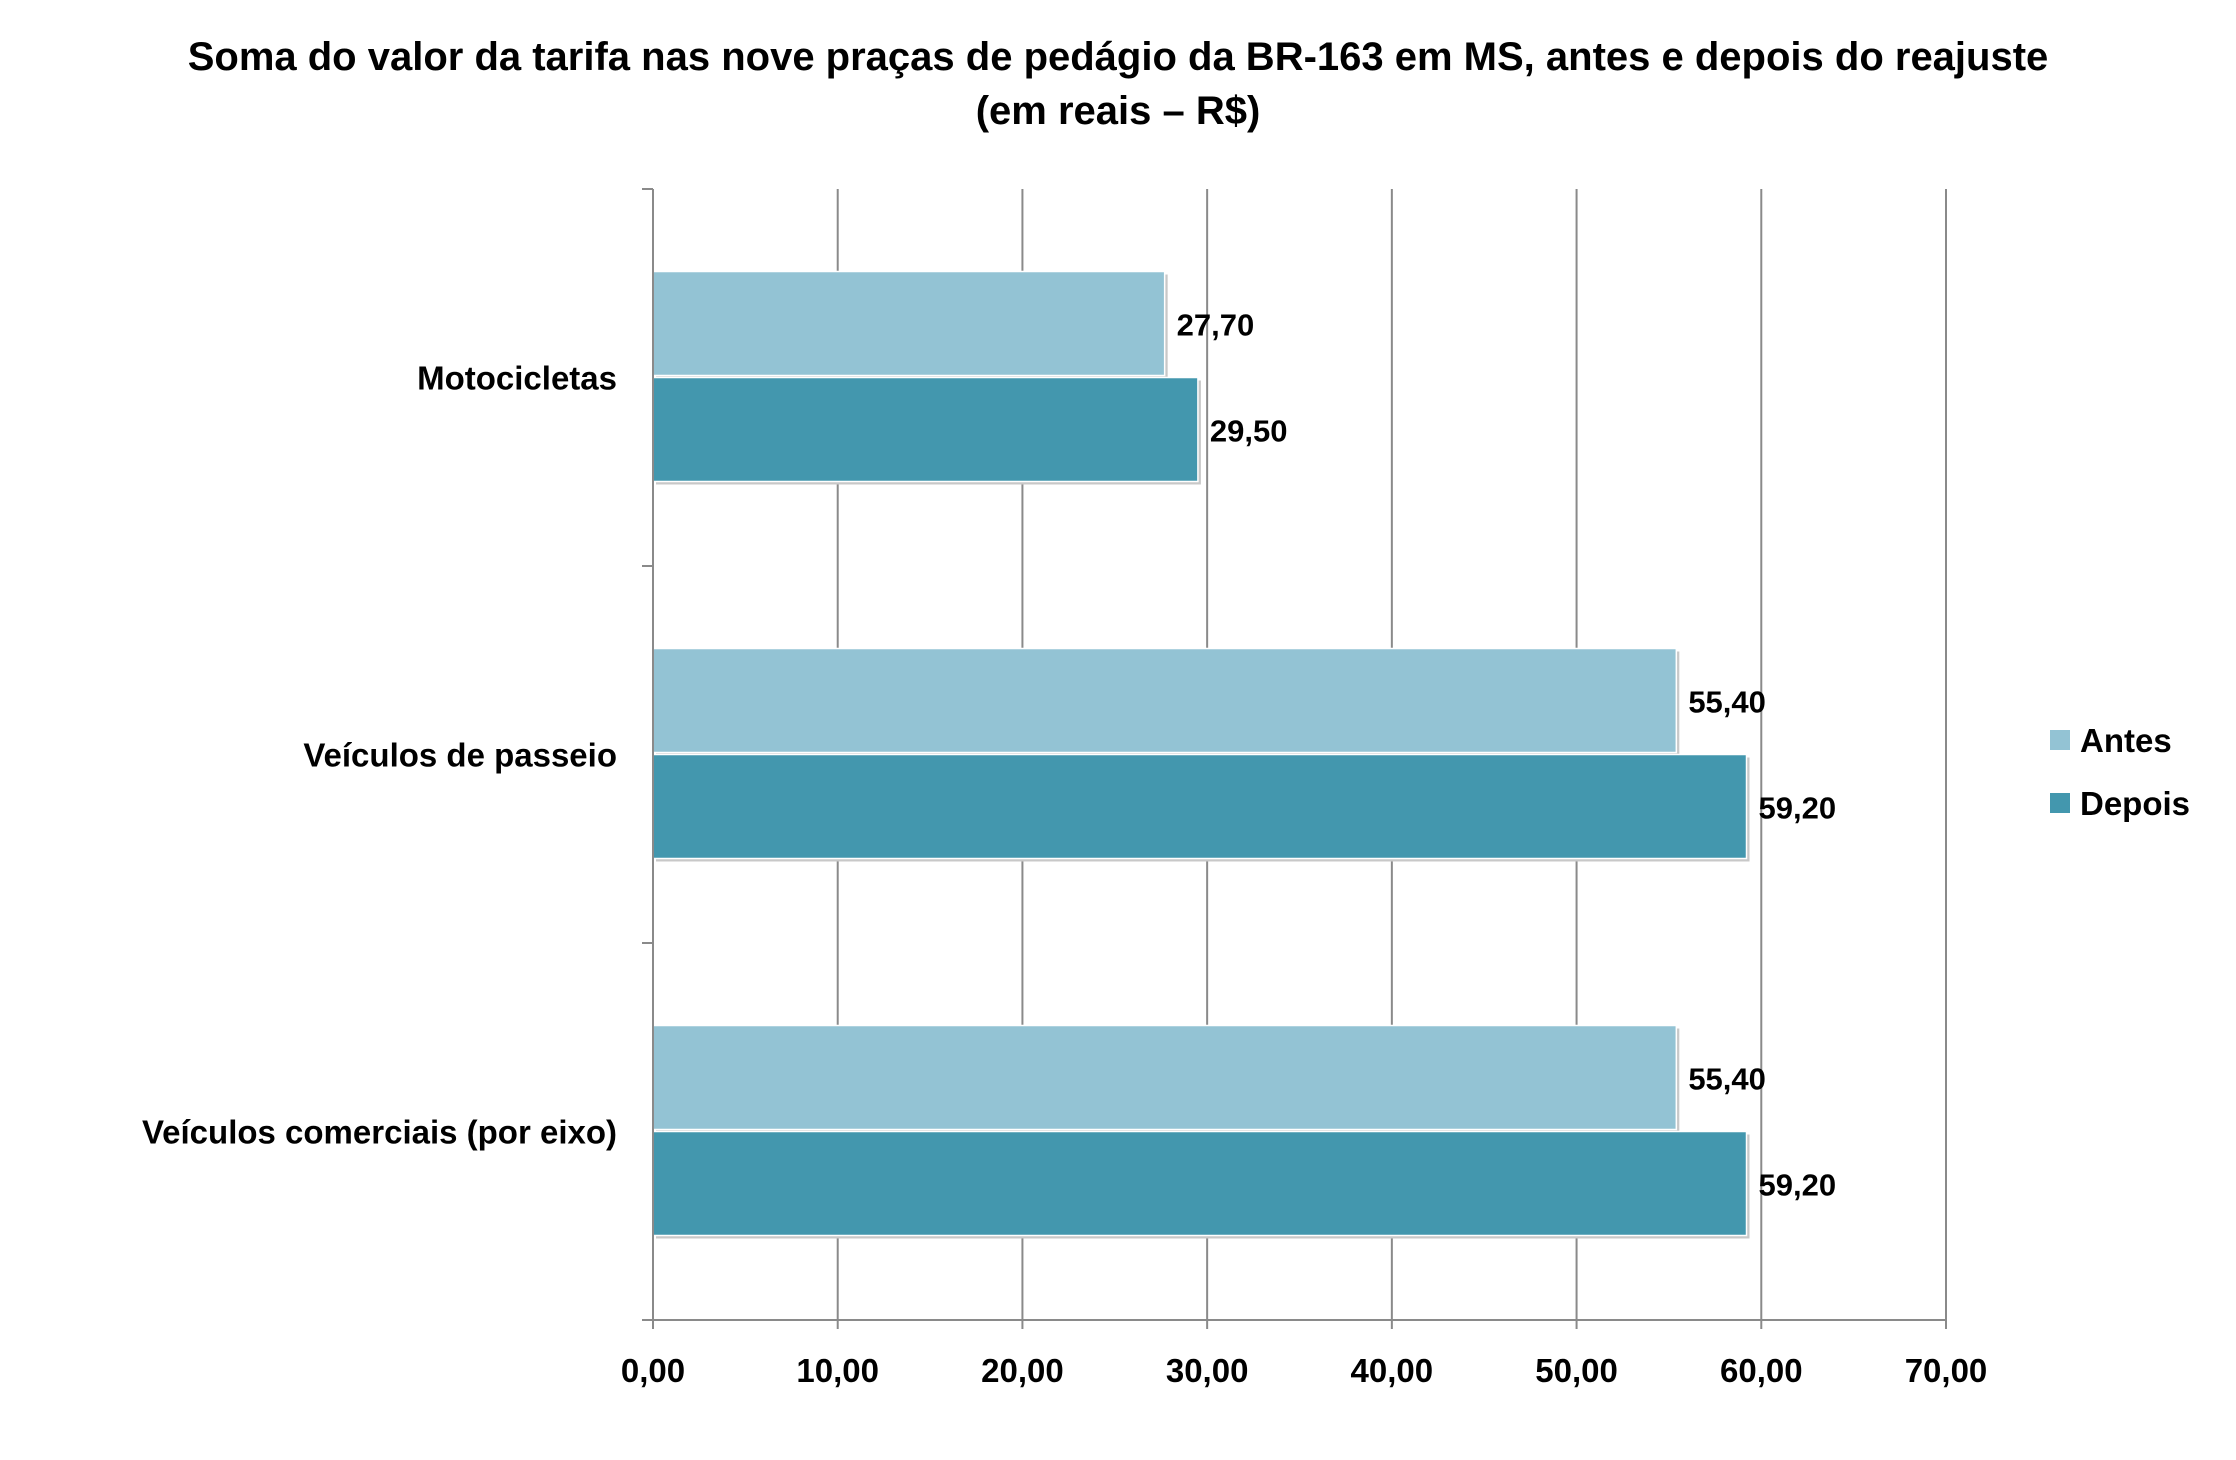 The image size is (2236, 1460). Describe the element at coordinates (2060, 740) in the screenshot. I see `legend-swatch-antes` at that location.